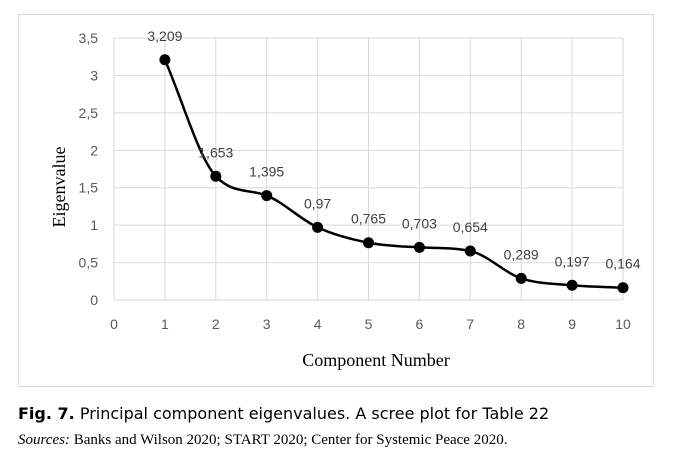 This screenshot has width=675, height=459. Describe the element at coordinates (94, 150) in the screenshot. I see `y-tick-label: 2` at that location.